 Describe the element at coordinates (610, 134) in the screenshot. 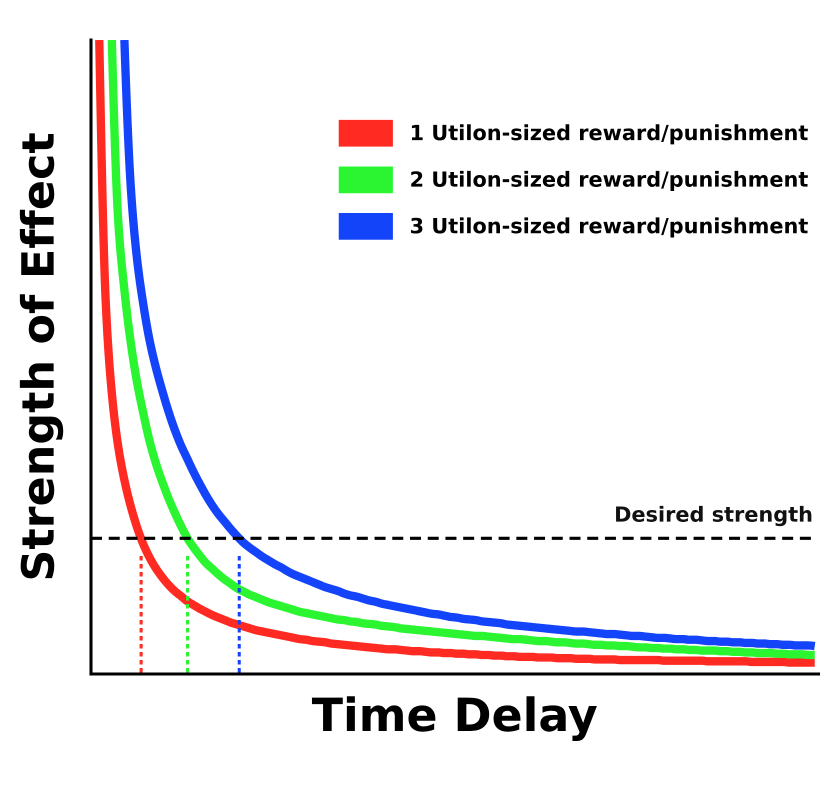

I see `legend-label: 1 Utilon-sized reward/punishment` at that location.